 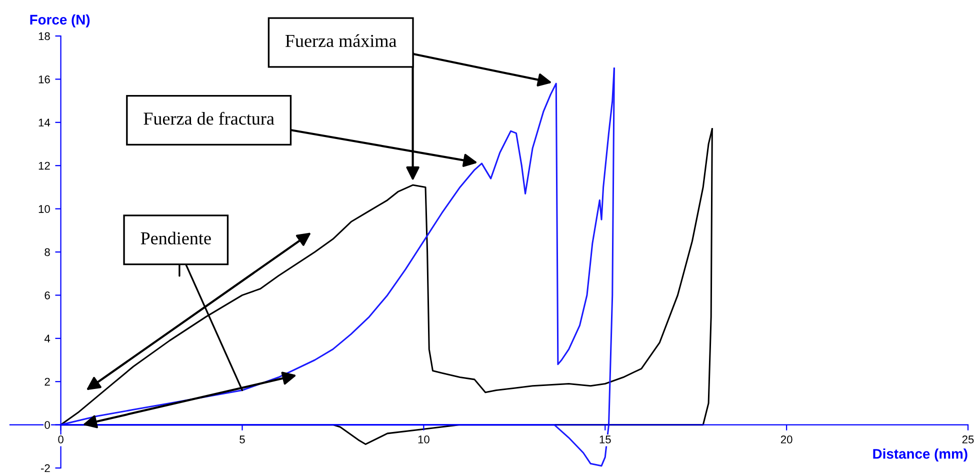 What do you see at coordinates (786, 440) in the screenshot?
I see `x-tick-label: 20` at bounding box center [786, 440].